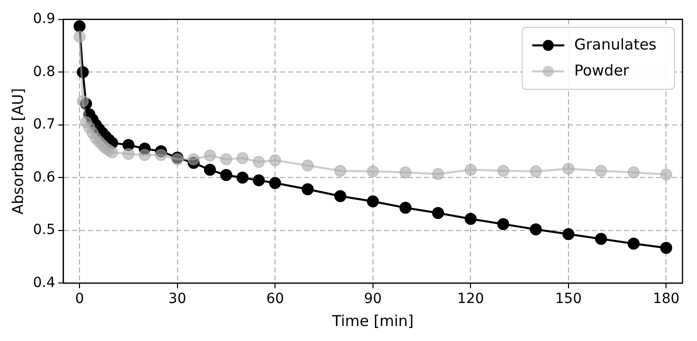 The height and width of the screenshot is (341, 697). I want to click on x-tick-label: 150, so click(568, 299).